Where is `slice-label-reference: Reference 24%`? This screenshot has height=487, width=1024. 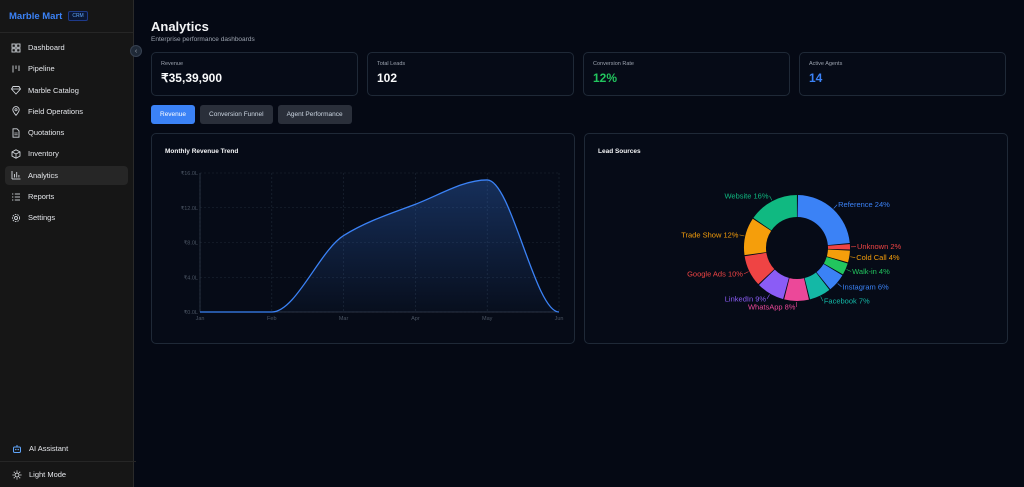
slice-label-reference: Reference 24% is located at coordinates (864, 204).